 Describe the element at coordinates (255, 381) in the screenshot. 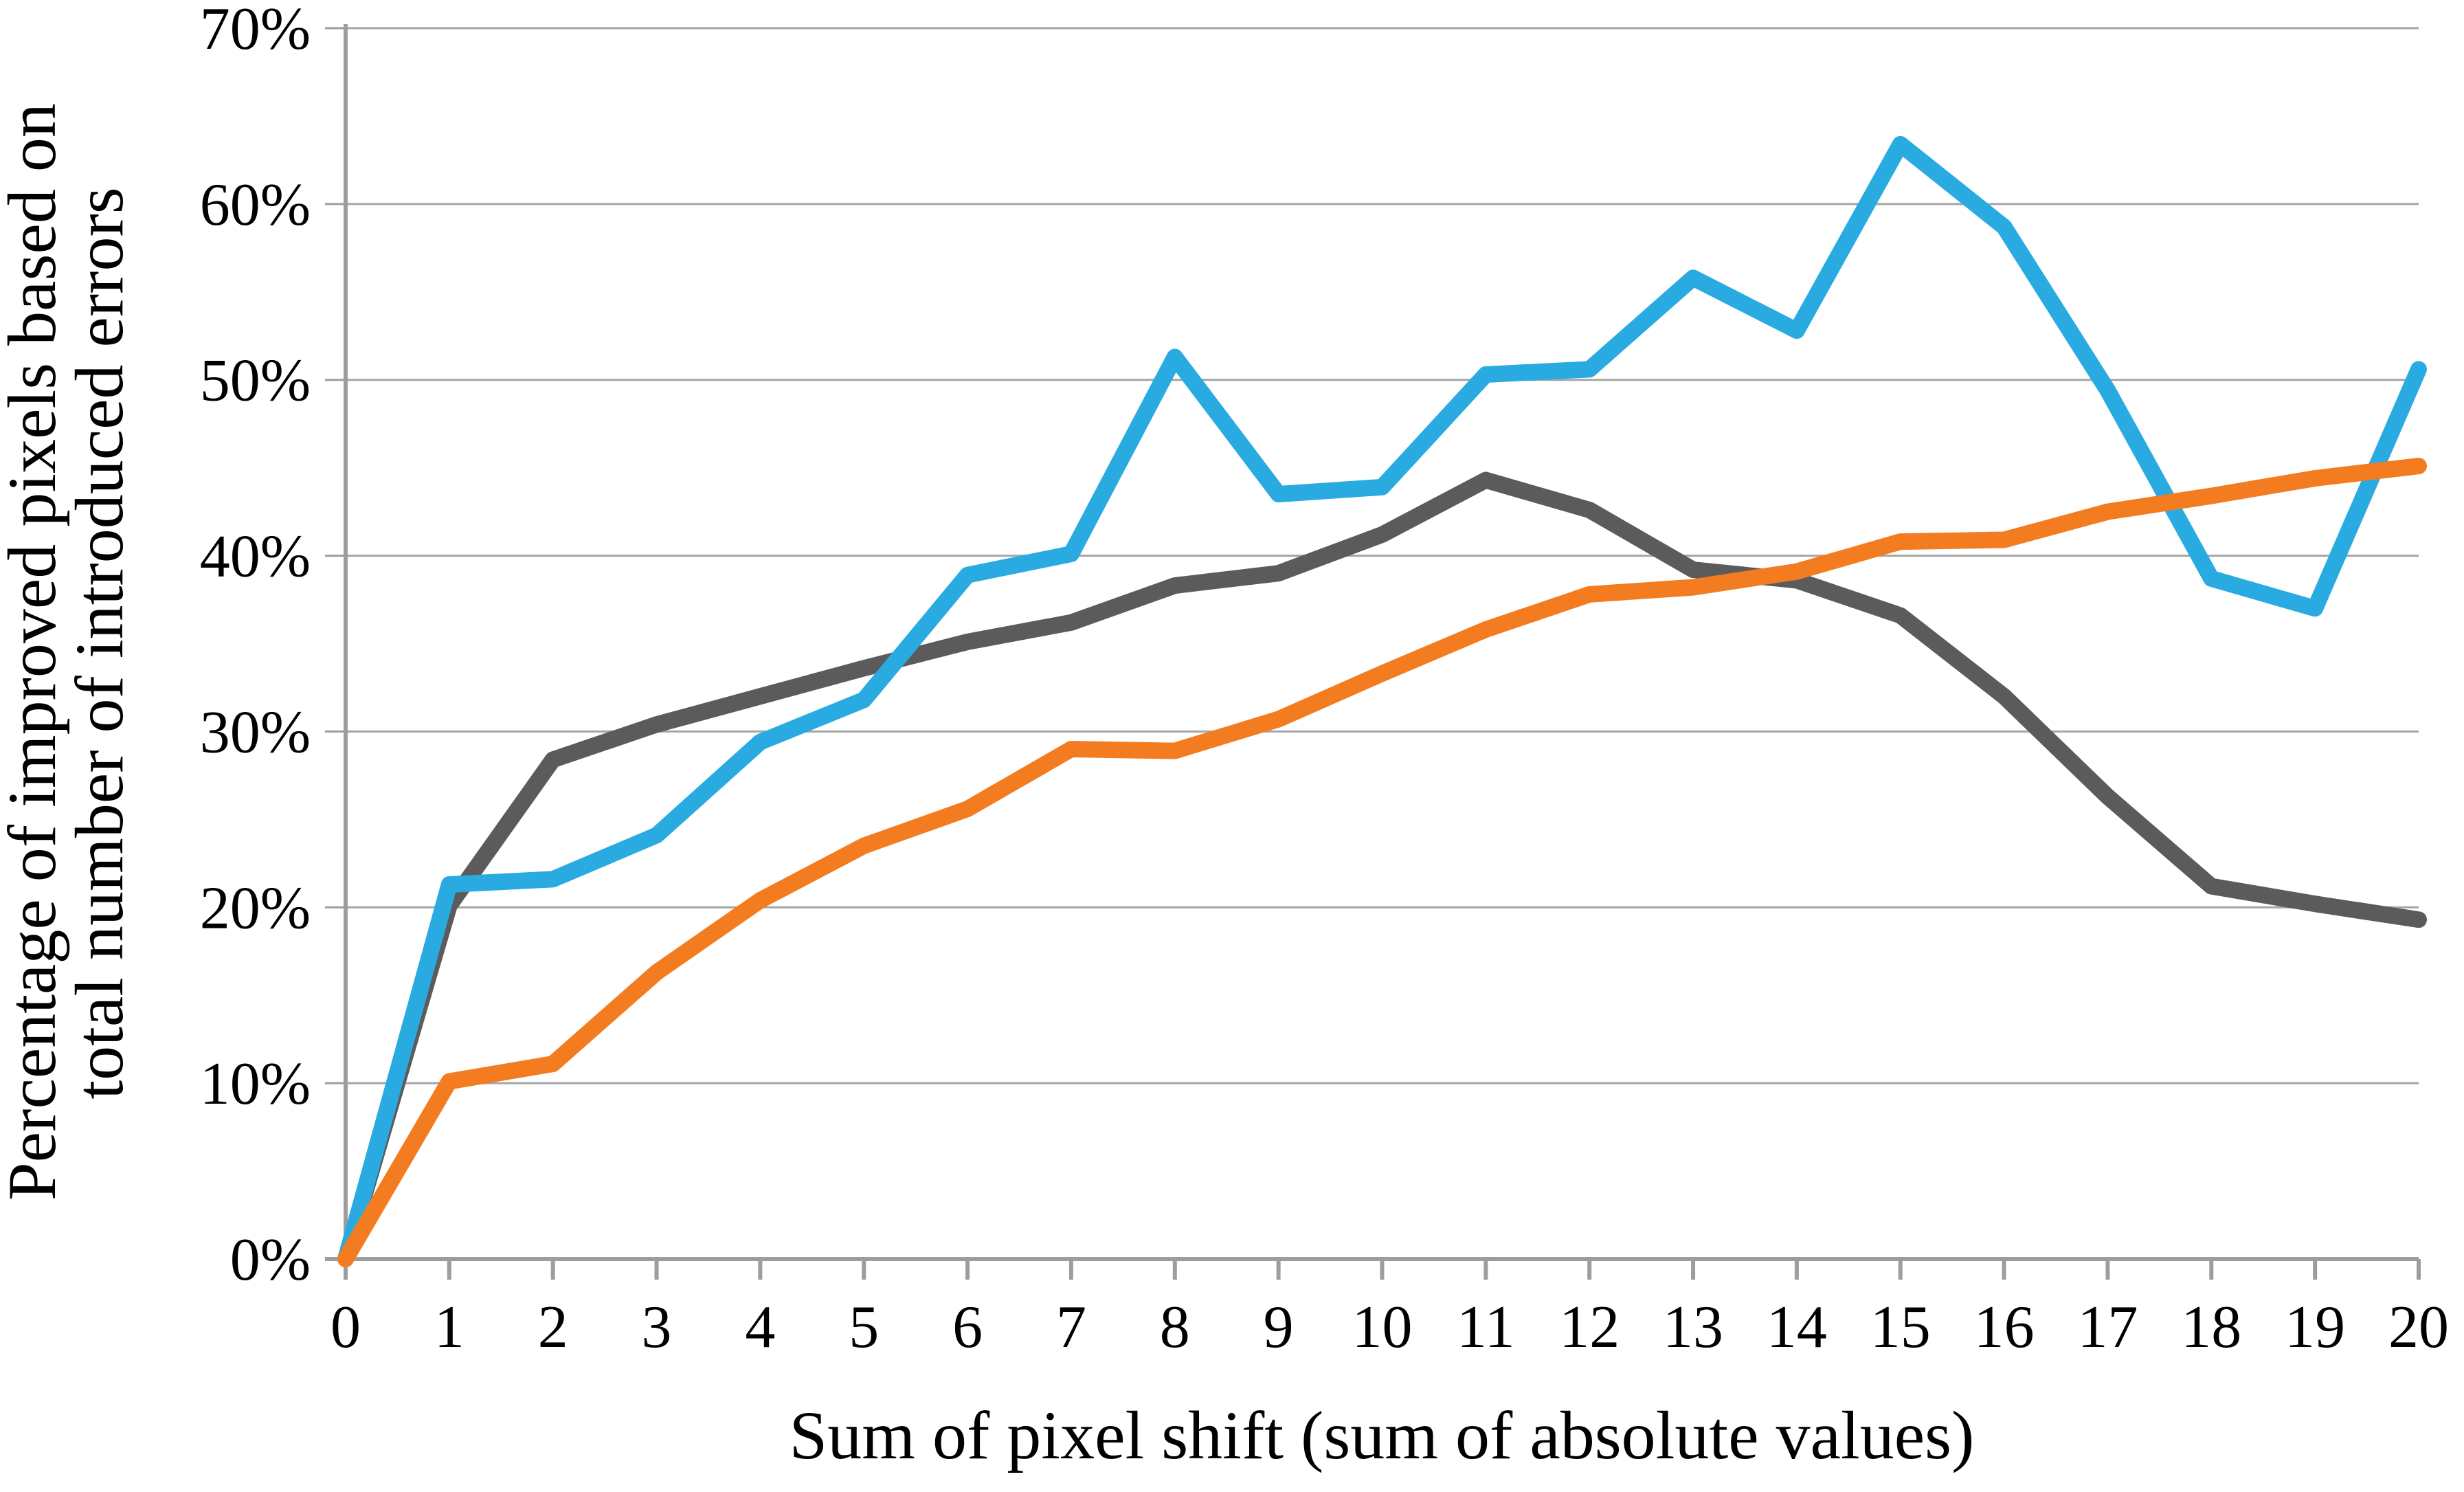

I see `y-tick-label: 50%` at that location.